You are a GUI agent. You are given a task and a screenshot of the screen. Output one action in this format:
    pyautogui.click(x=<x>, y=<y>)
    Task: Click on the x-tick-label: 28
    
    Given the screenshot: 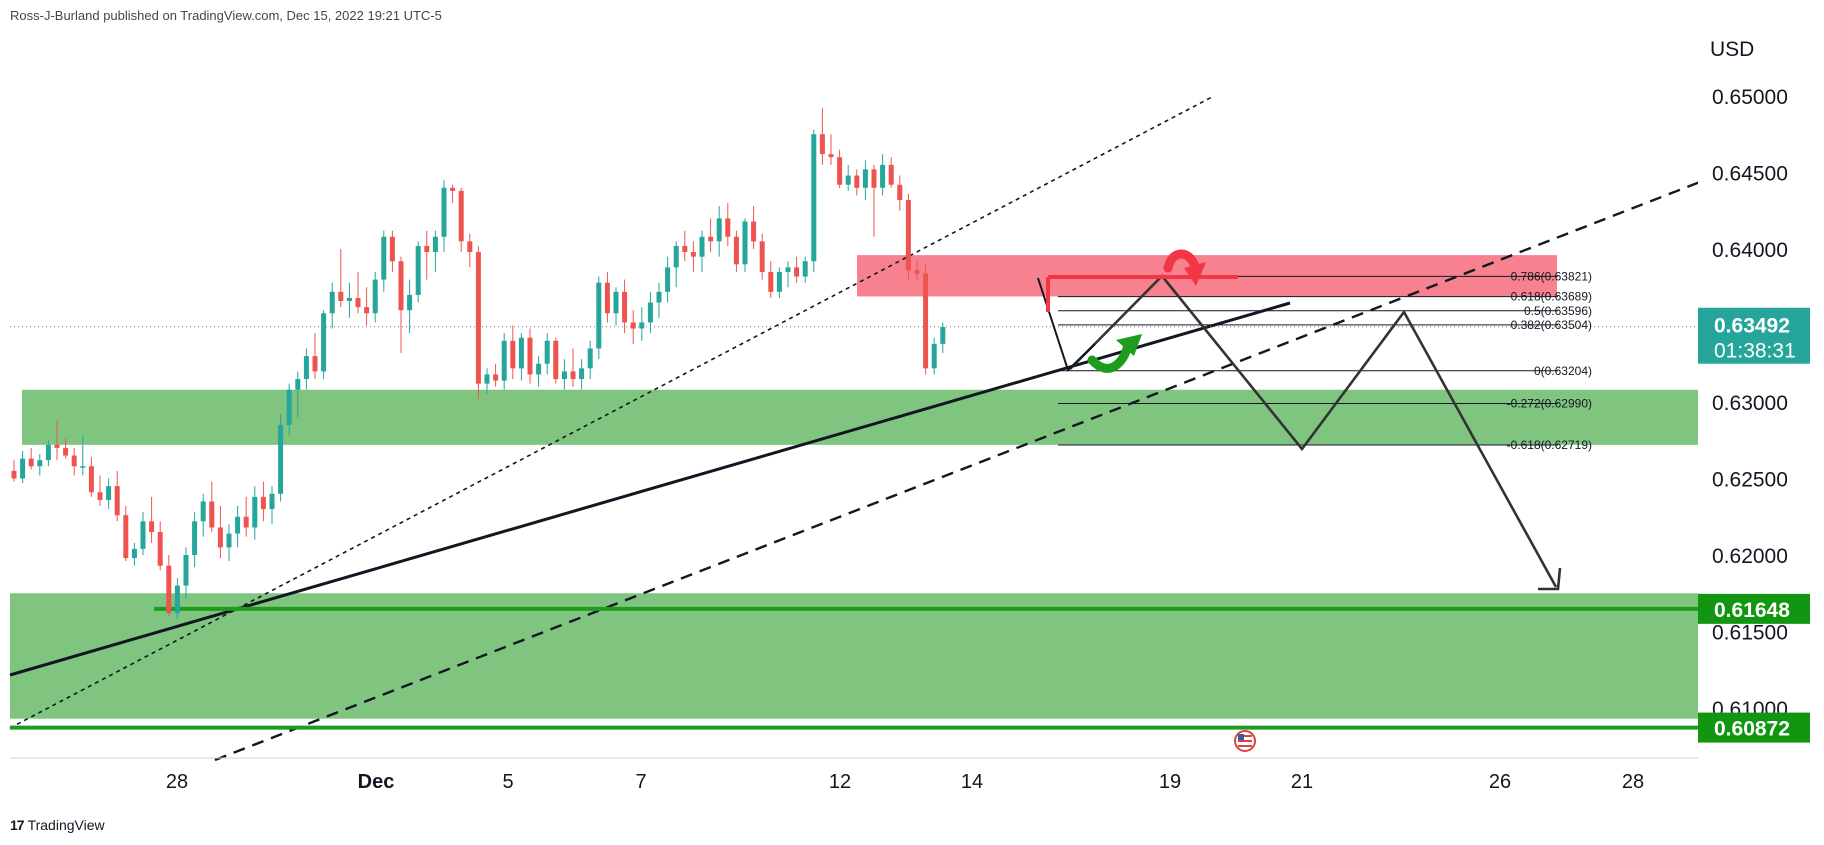 What is the action you would take?
    pyautogui.click(x=177, y=782)
    